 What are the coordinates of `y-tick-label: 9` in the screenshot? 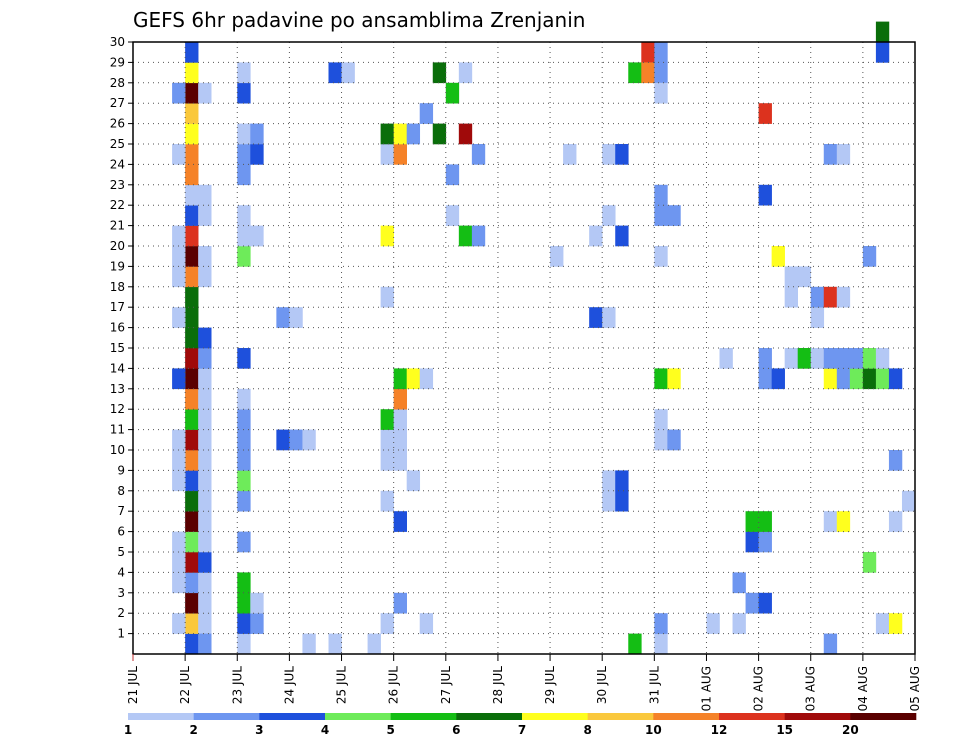 It's located at (121, 470).